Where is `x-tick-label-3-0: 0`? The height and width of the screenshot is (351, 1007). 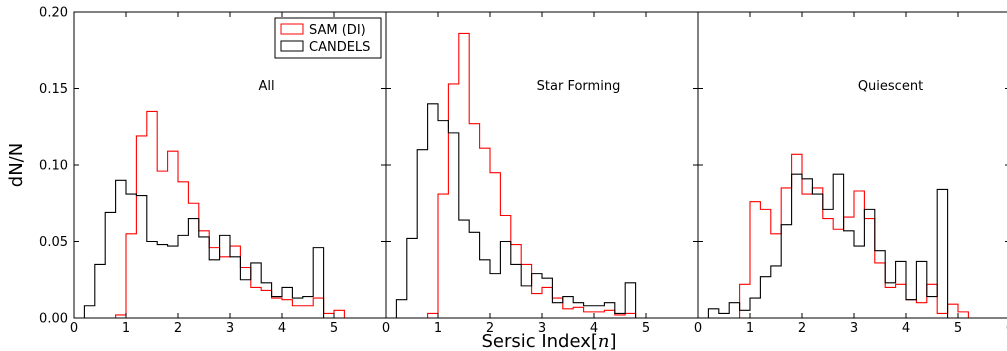
x-tick-label-3-0: 0 is located at coordinates (698, 328).